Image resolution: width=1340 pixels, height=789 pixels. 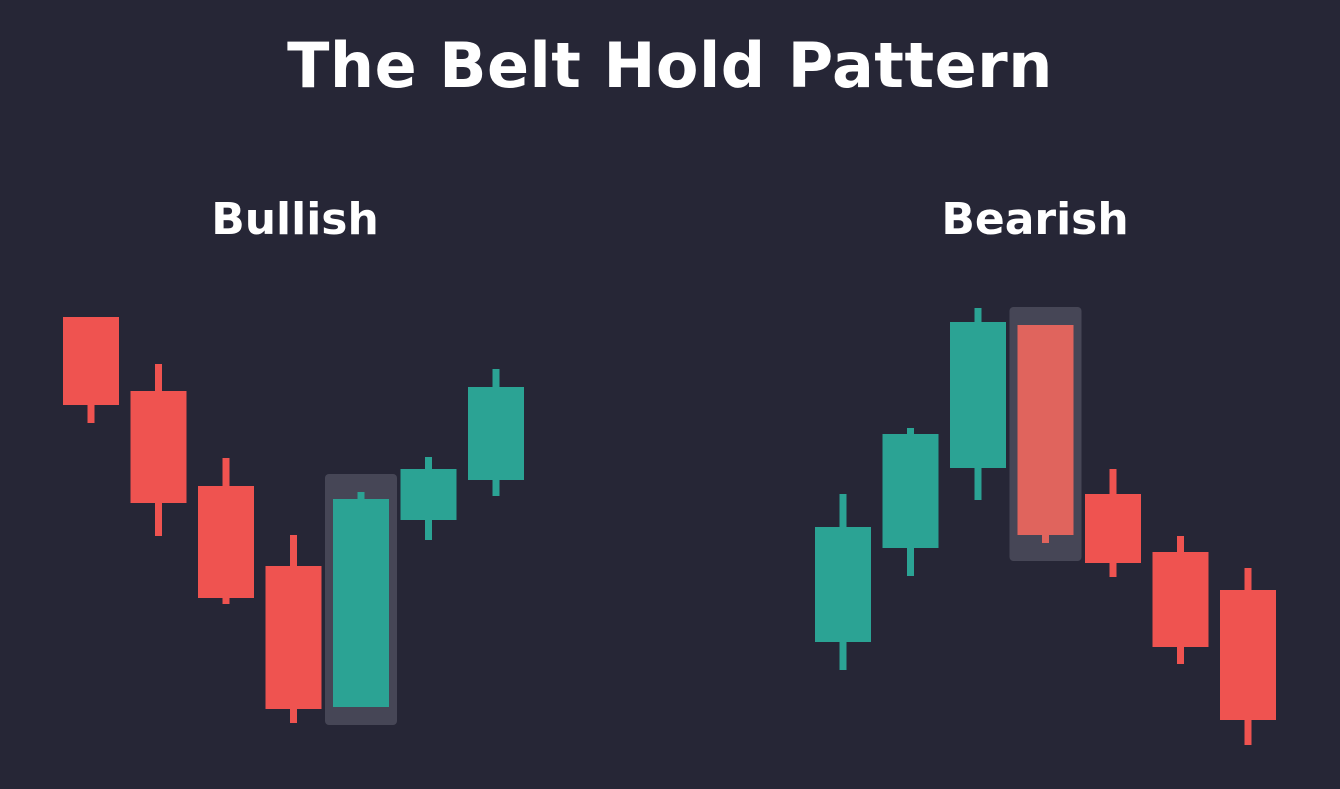 What do you see at coordinates (295, 219) in the screenshot?
I see `bullish-panel-title: Bullish` at bounding box center [295, 219].